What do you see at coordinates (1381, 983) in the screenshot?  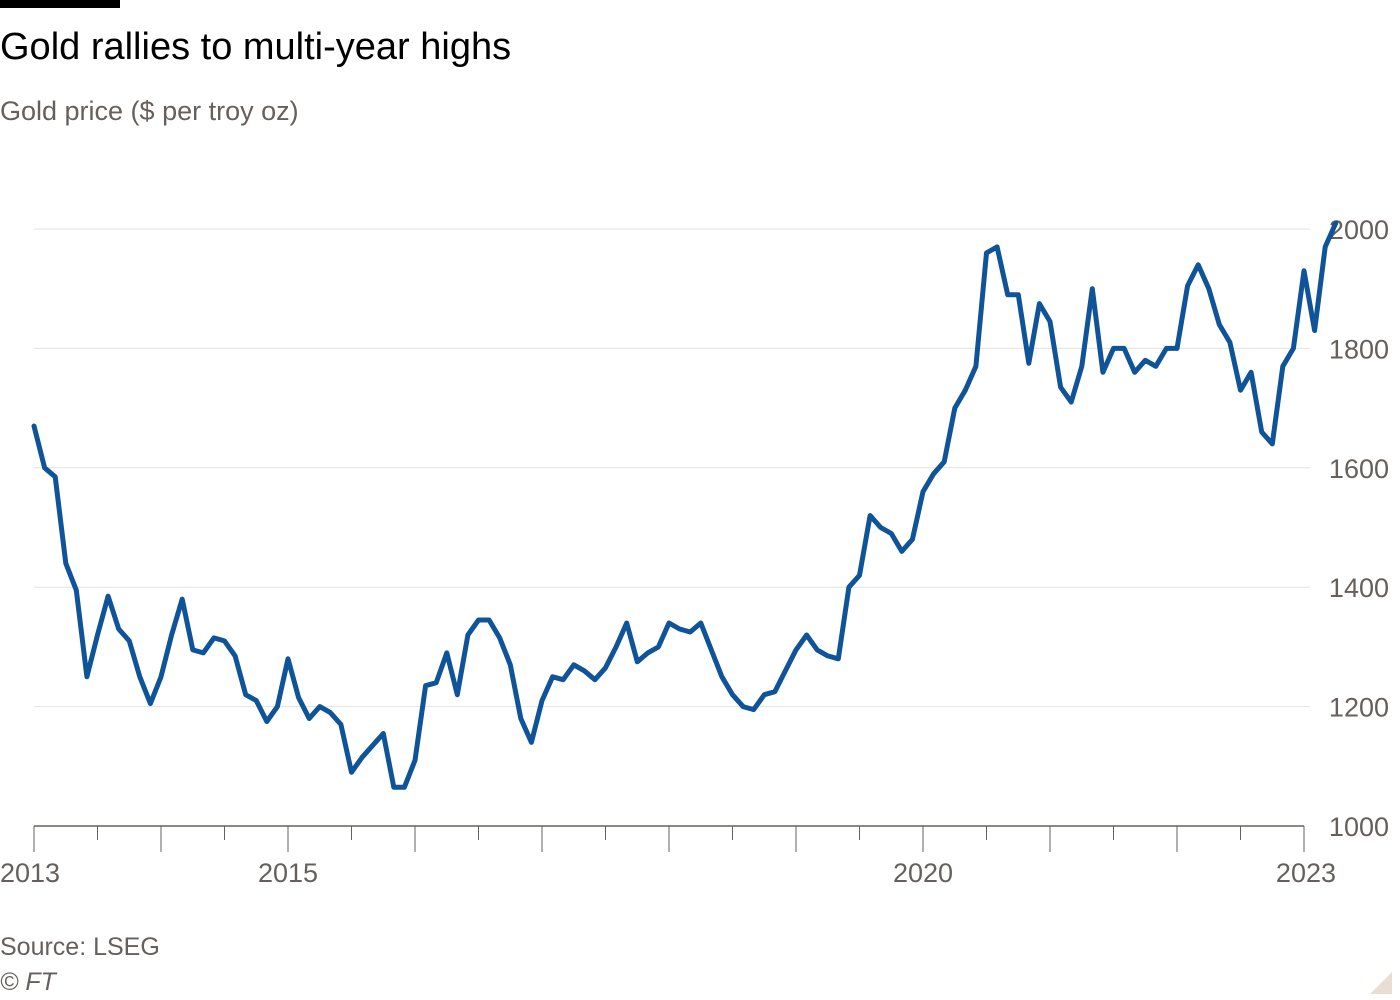 I see `corner-mark` at bounding box center [1381, 983].